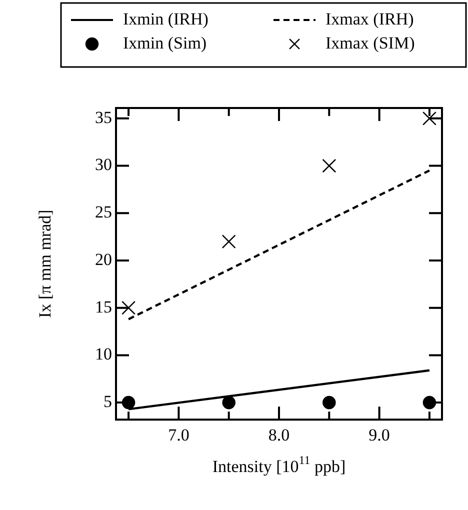 The height and width of the screenshot is (510, 468). I want to click on legend-label: Ixmax (IRH), so click(370, 18).